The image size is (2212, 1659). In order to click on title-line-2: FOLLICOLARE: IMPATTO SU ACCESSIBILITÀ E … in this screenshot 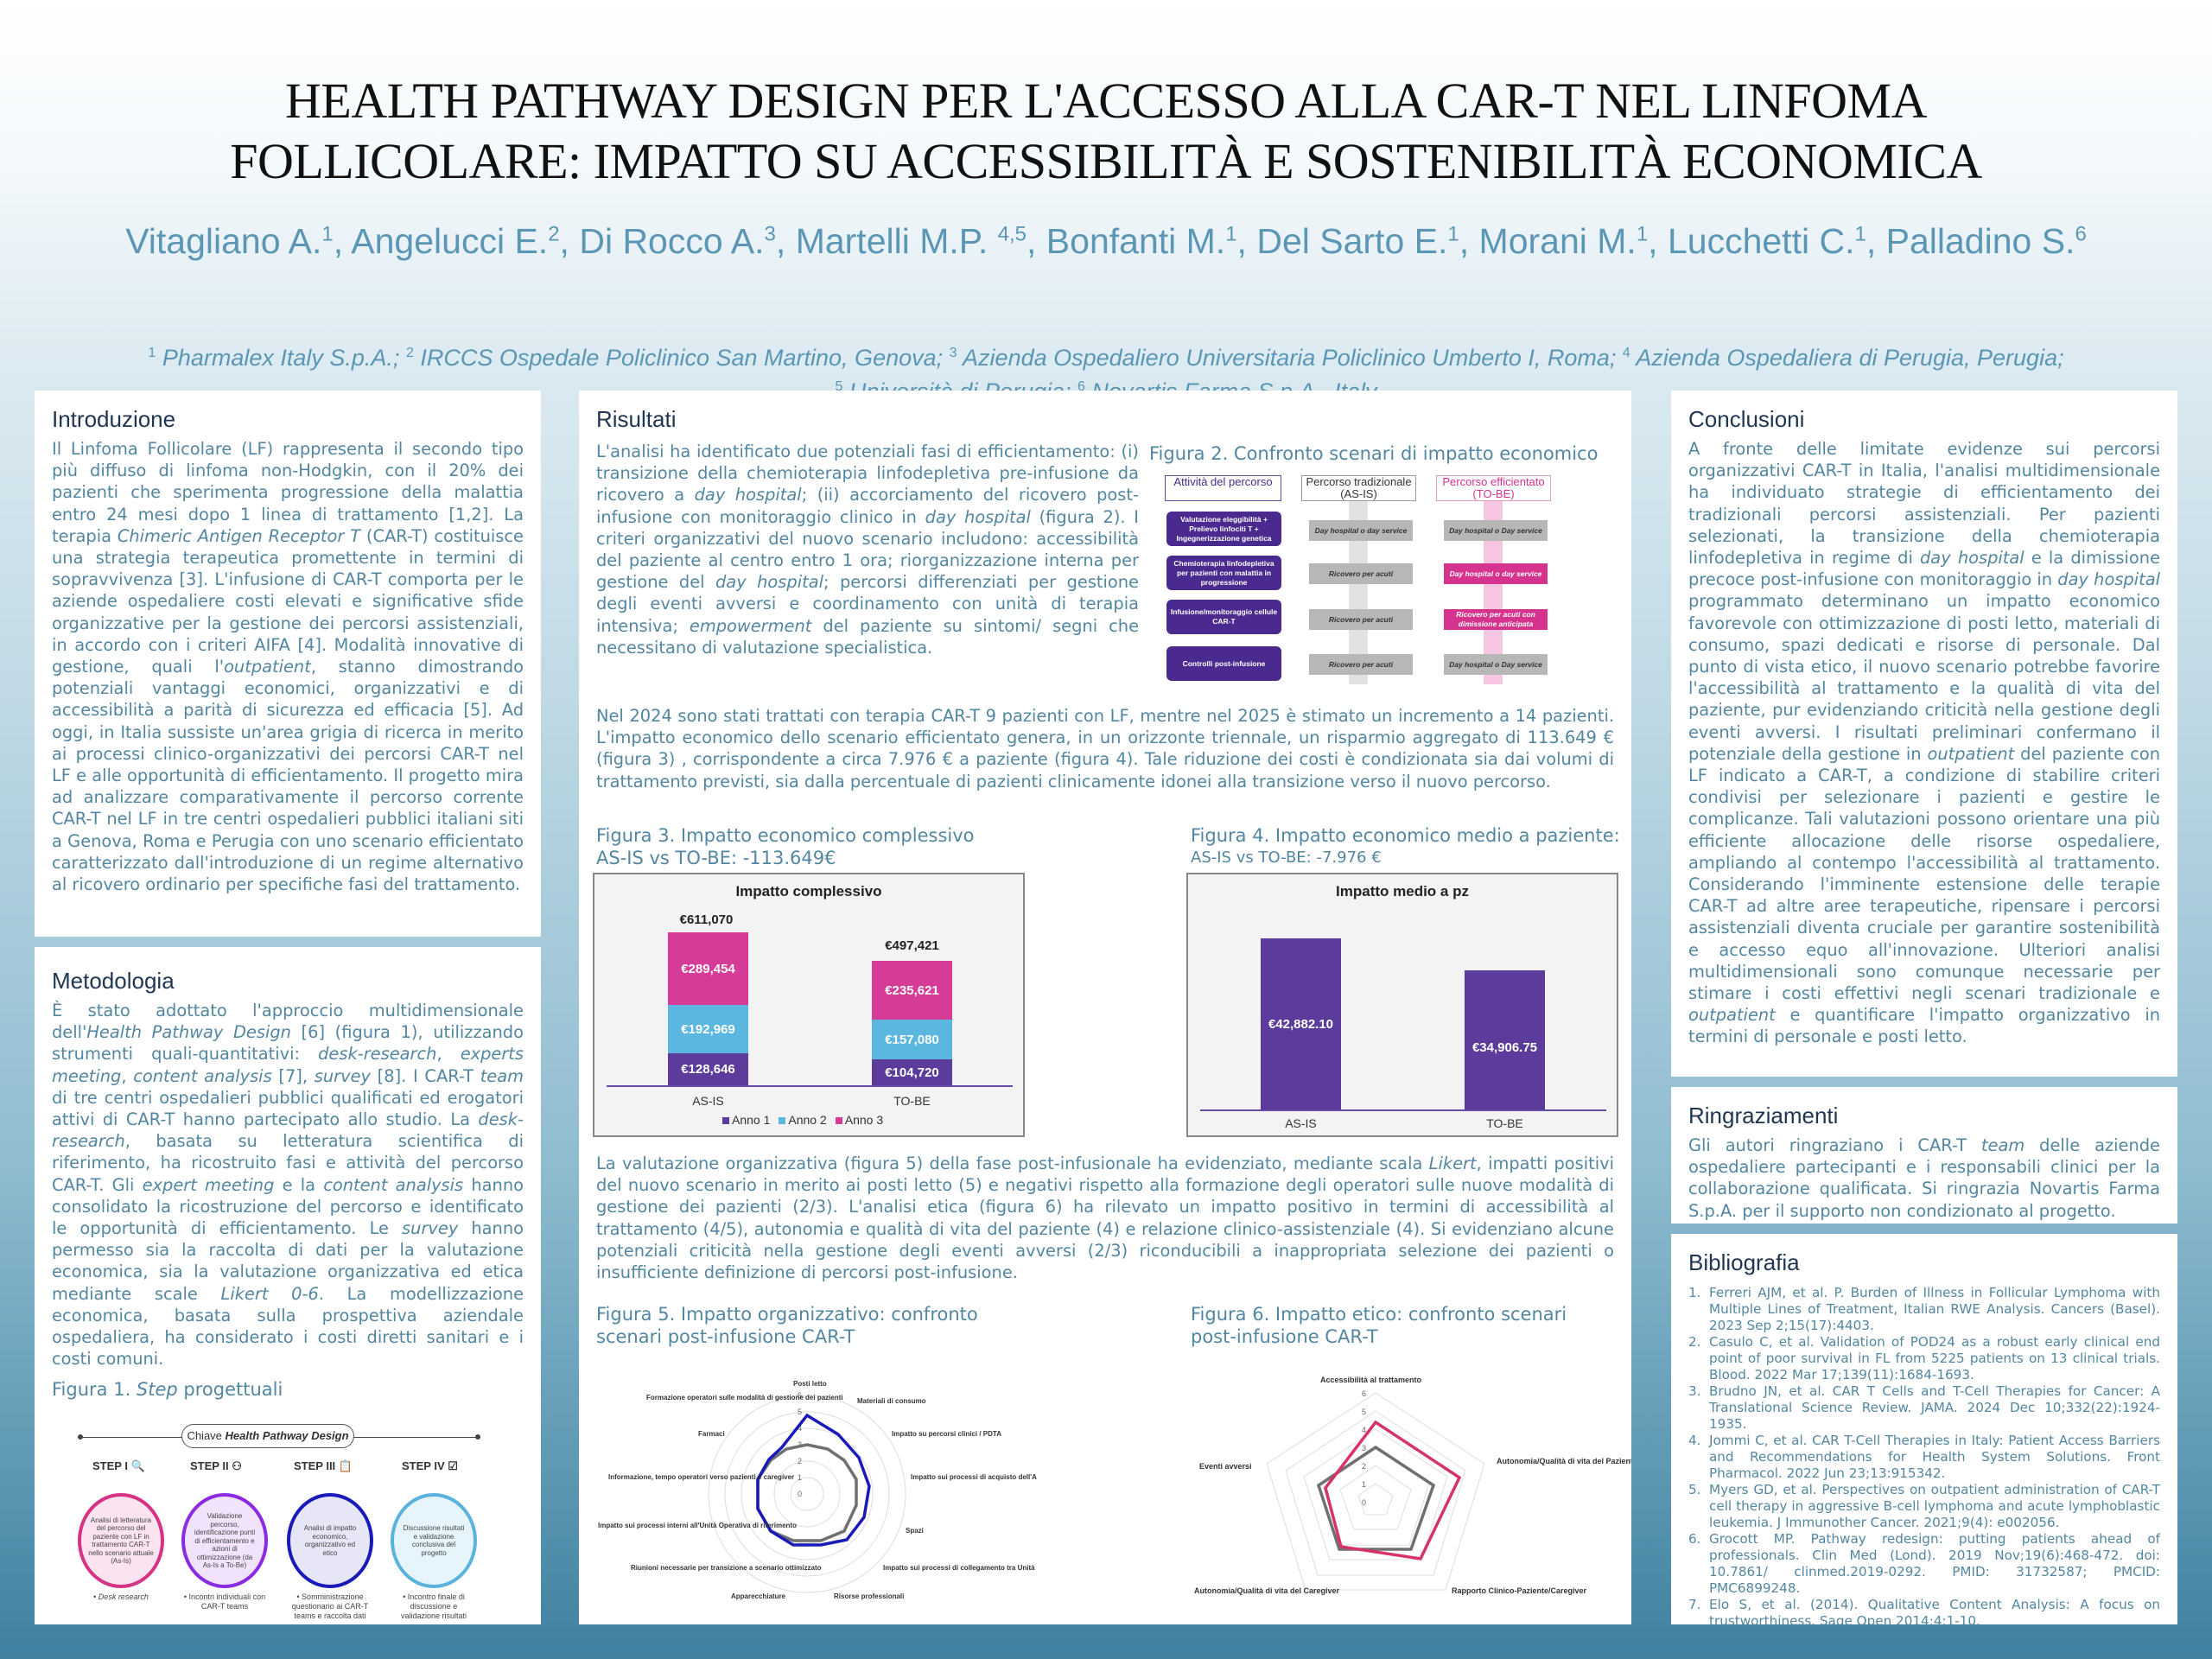, I will do `click(1106, 161)`.